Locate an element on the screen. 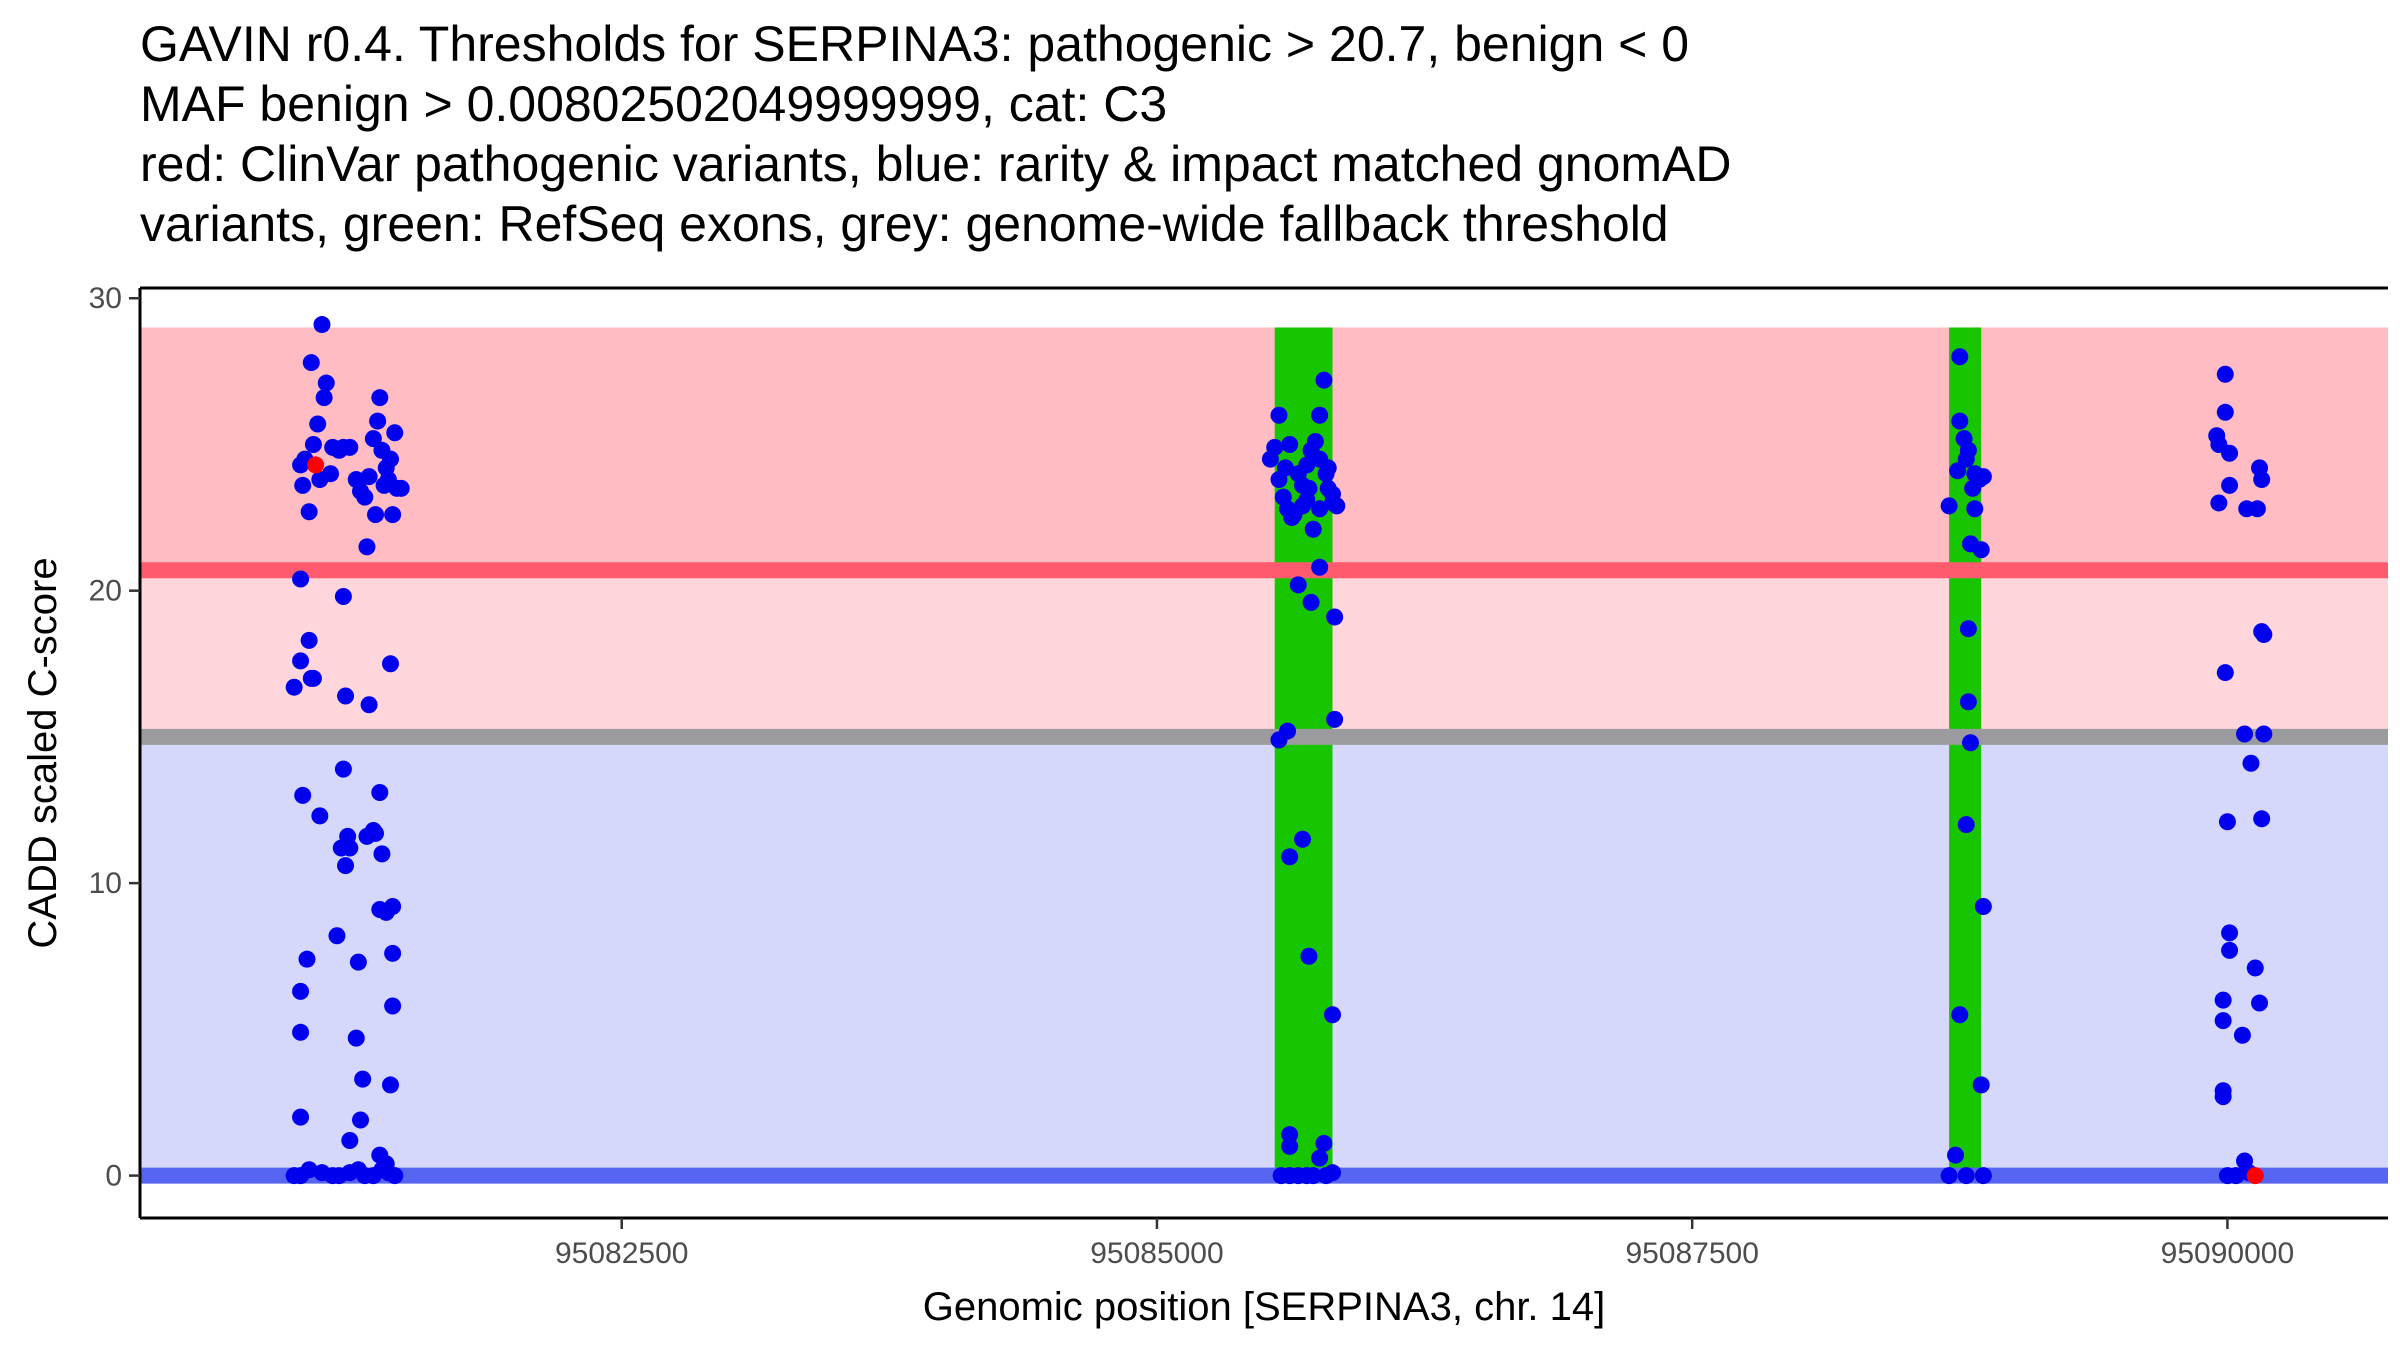  y-tick-label: 0 is located at coordinates (113, 1176).